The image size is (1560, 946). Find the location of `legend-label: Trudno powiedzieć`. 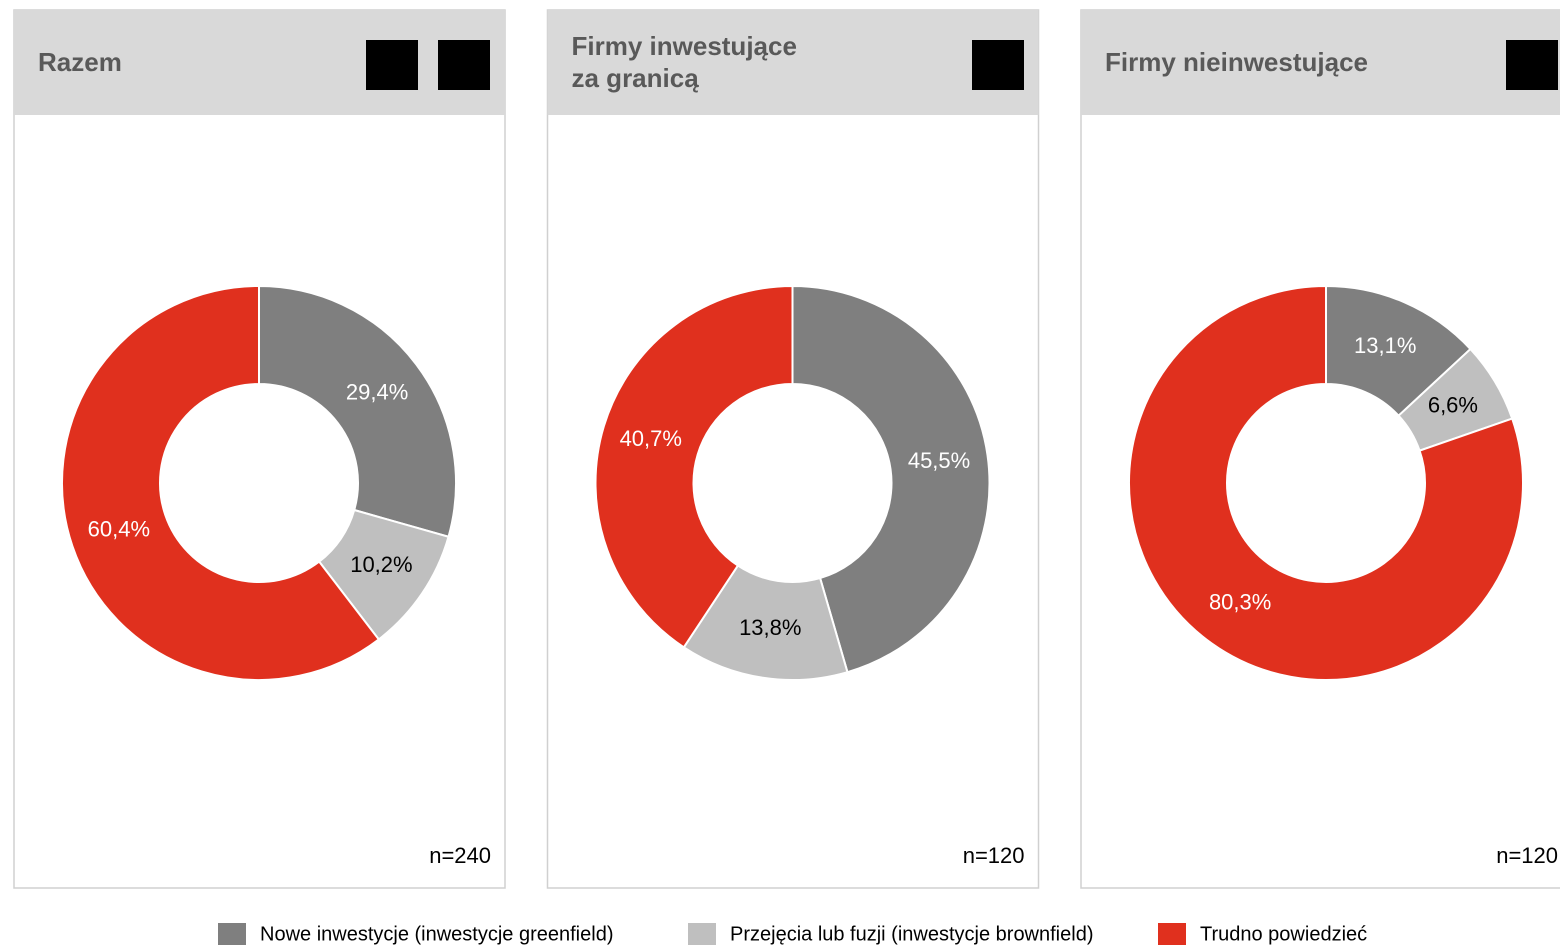

legend-label: Trudno powiedzieć is located at coordinates (1283, 934).